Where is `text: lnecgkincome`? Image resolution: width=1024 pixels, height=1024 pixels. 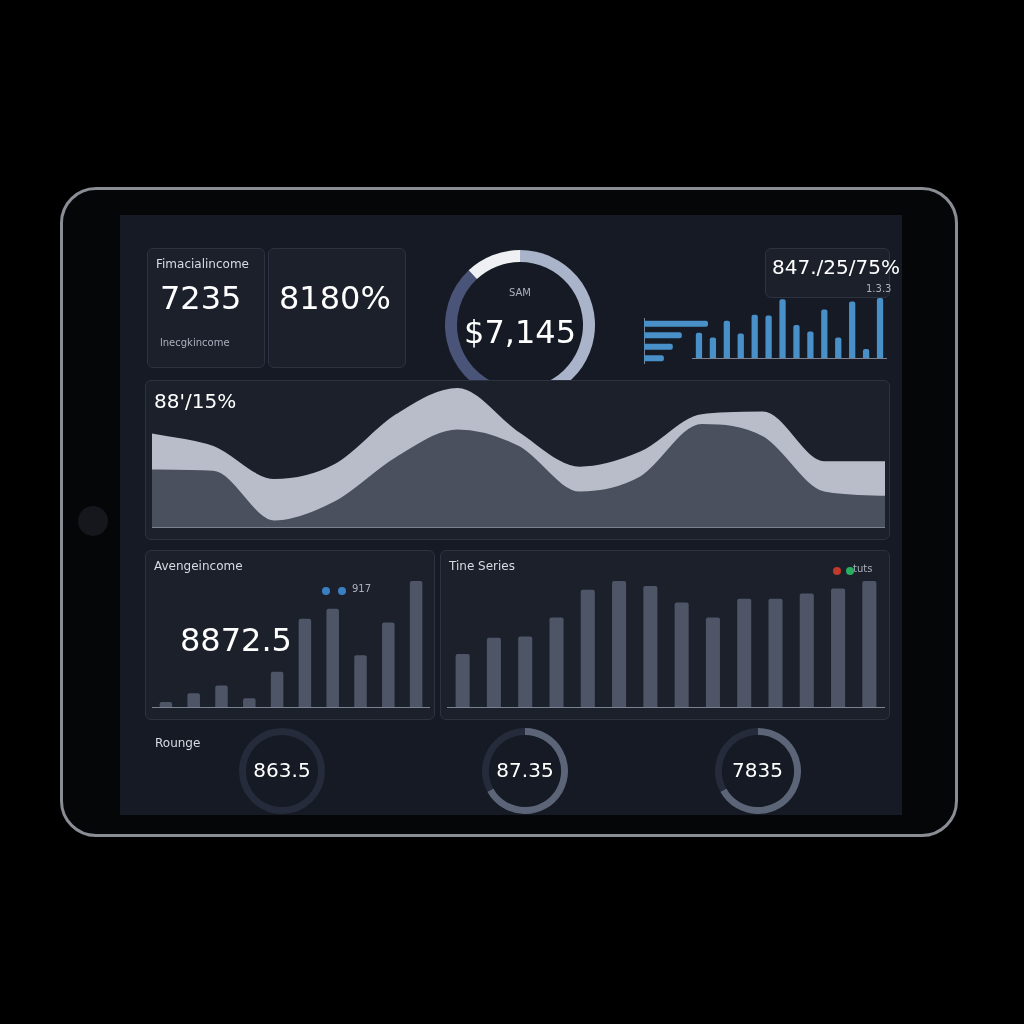 text: lnecgkincome is located at coordinates (195, 342).